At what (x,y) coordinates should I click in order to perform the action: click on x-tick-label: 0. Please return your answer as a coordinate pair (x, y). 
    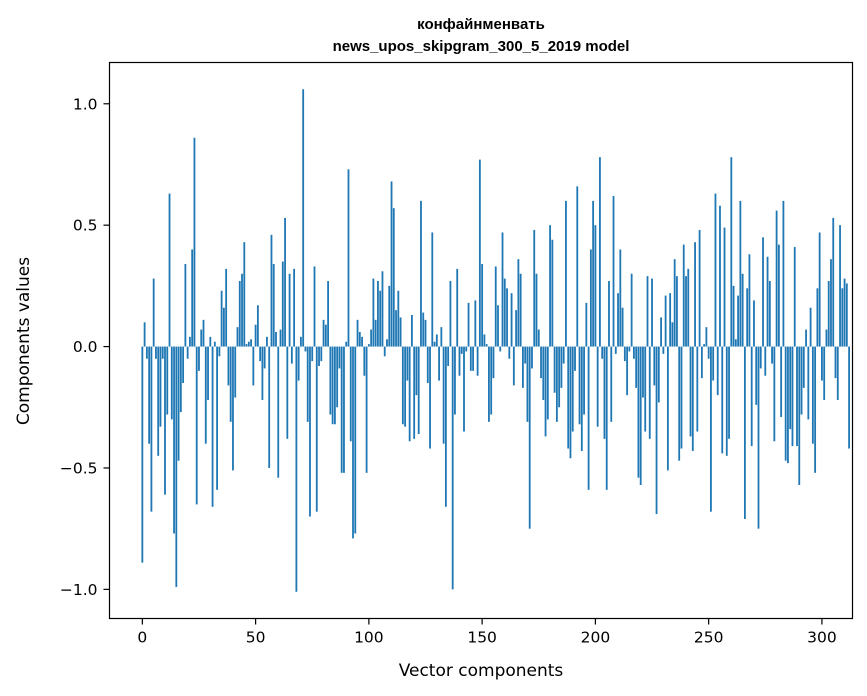
    Looking at the image, I should click on (142, 638).